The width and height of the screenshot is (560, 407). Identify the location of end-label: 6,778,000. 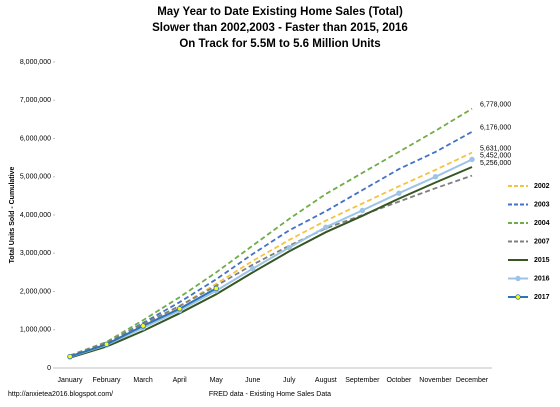
(495, 105).